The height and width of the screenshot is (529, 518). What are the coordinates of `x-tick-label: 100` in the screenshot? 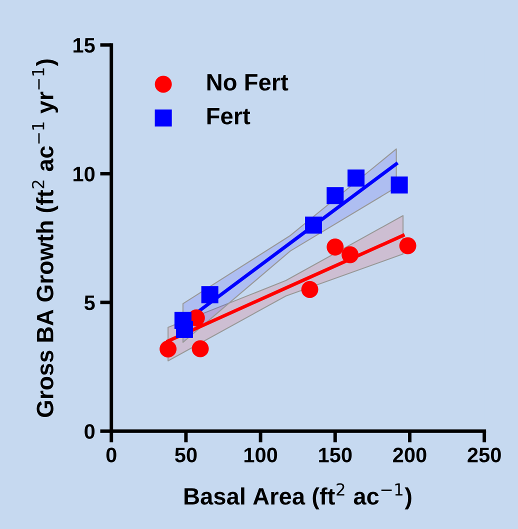 It's located at (261, 455).